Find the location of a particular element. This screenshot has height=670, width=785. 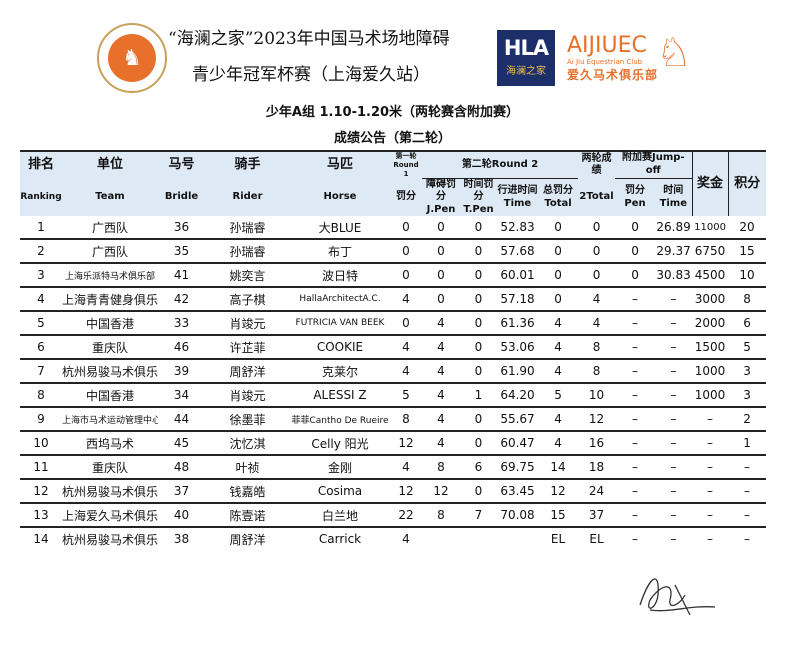

cell-bridle: 34 is located at coordinates (181, 396).